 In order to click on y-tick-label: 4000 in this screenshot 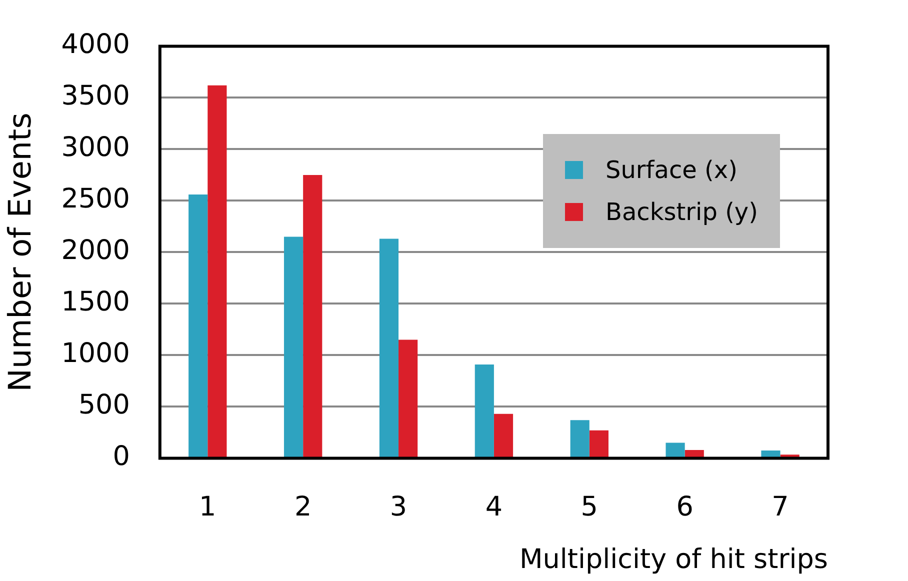, I will do `click(95, 44)`.